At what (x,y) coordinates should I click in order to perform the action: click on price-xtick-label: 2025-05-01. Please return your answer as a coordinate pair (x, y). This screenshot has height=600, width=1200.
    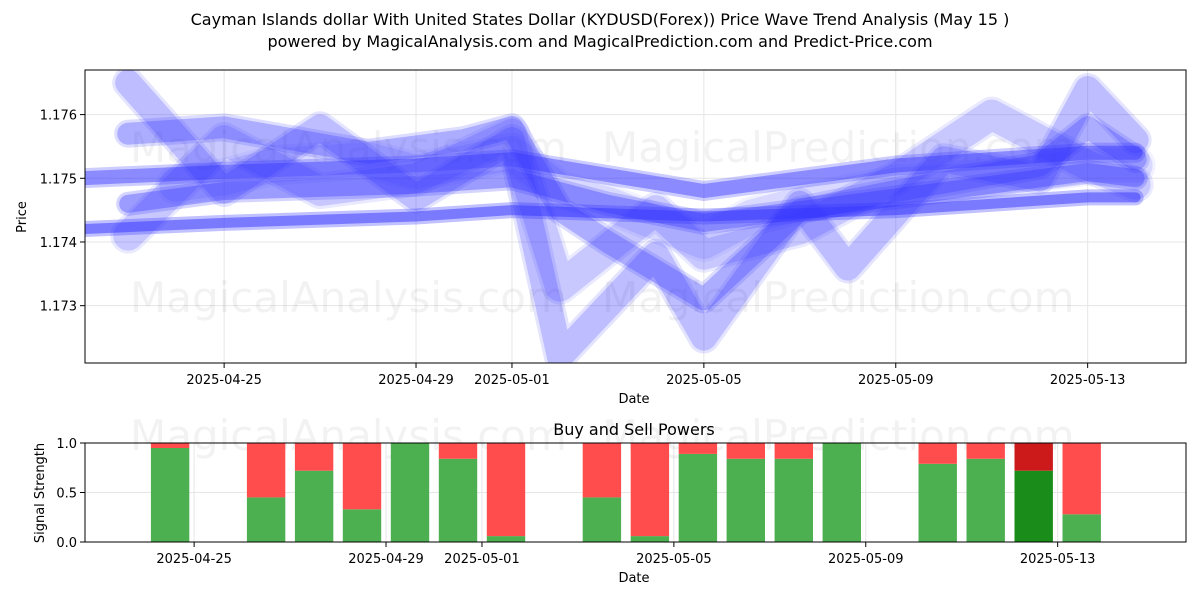
    Looking at the image, I should click on (512, 380).